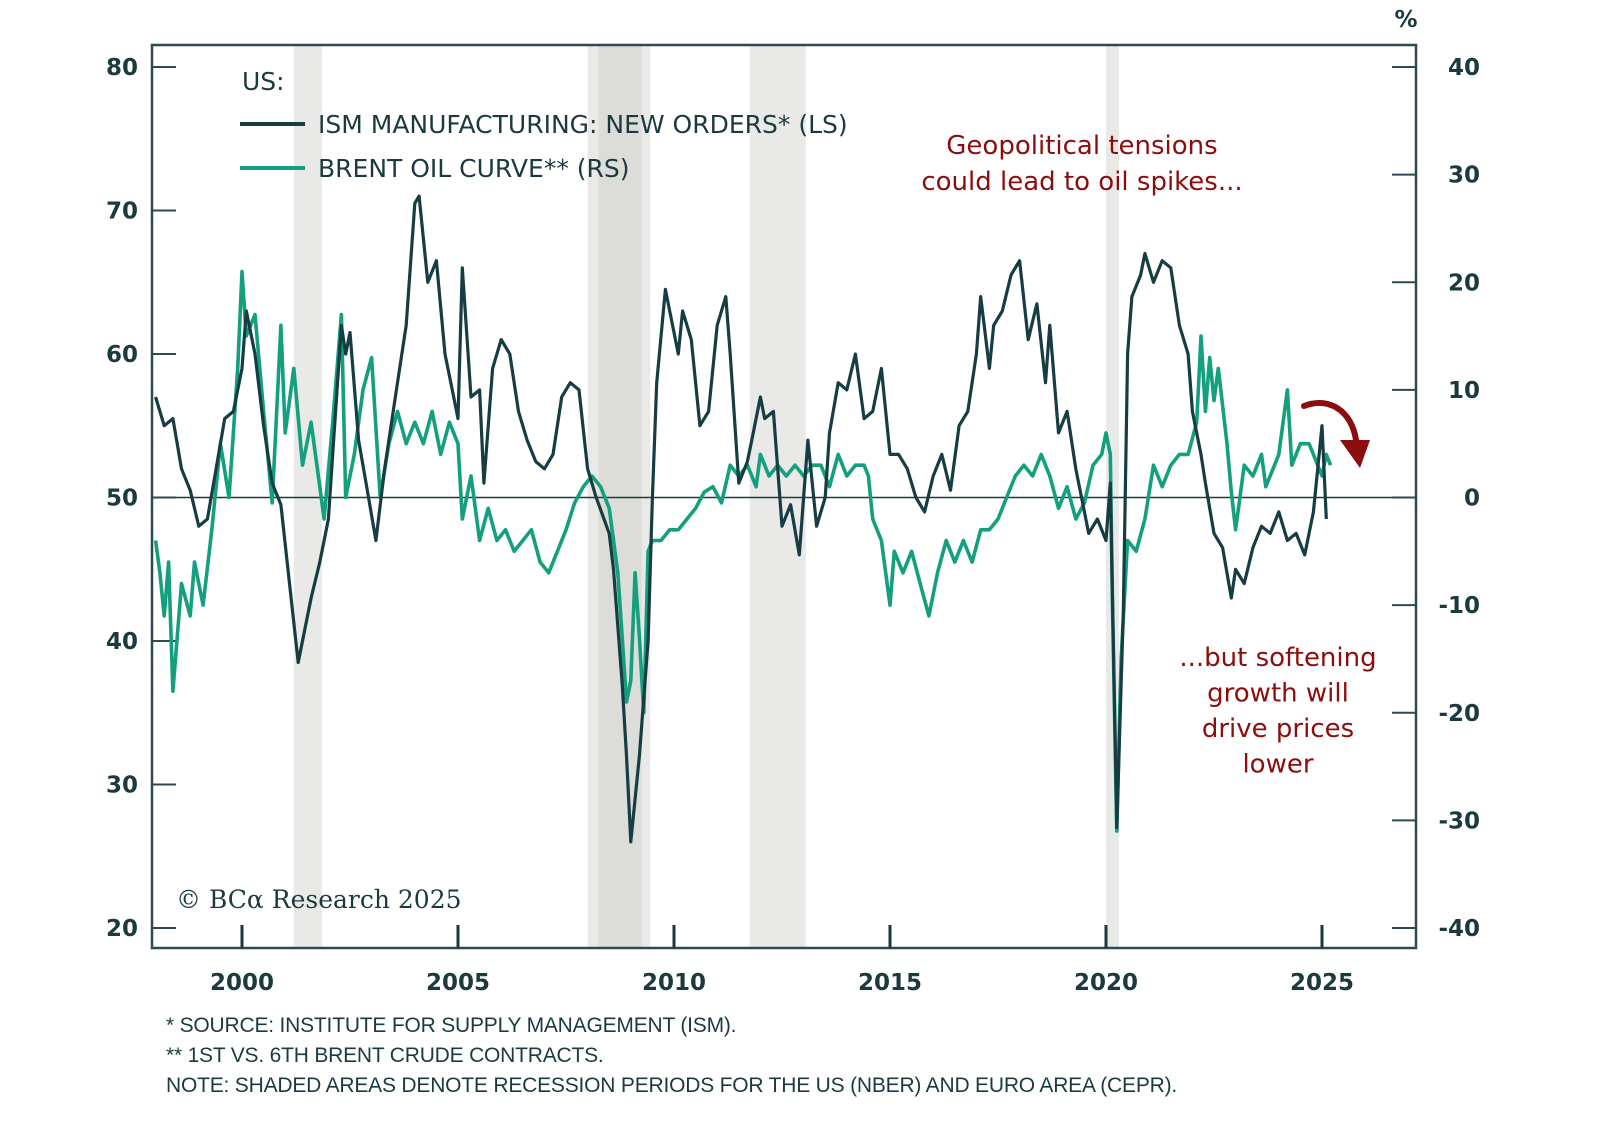 This screenshot has height=1138, width=1600. Describe the element at coordinates (122, 355) in the screenshot. I see `left-tick-label: 60` at that location.